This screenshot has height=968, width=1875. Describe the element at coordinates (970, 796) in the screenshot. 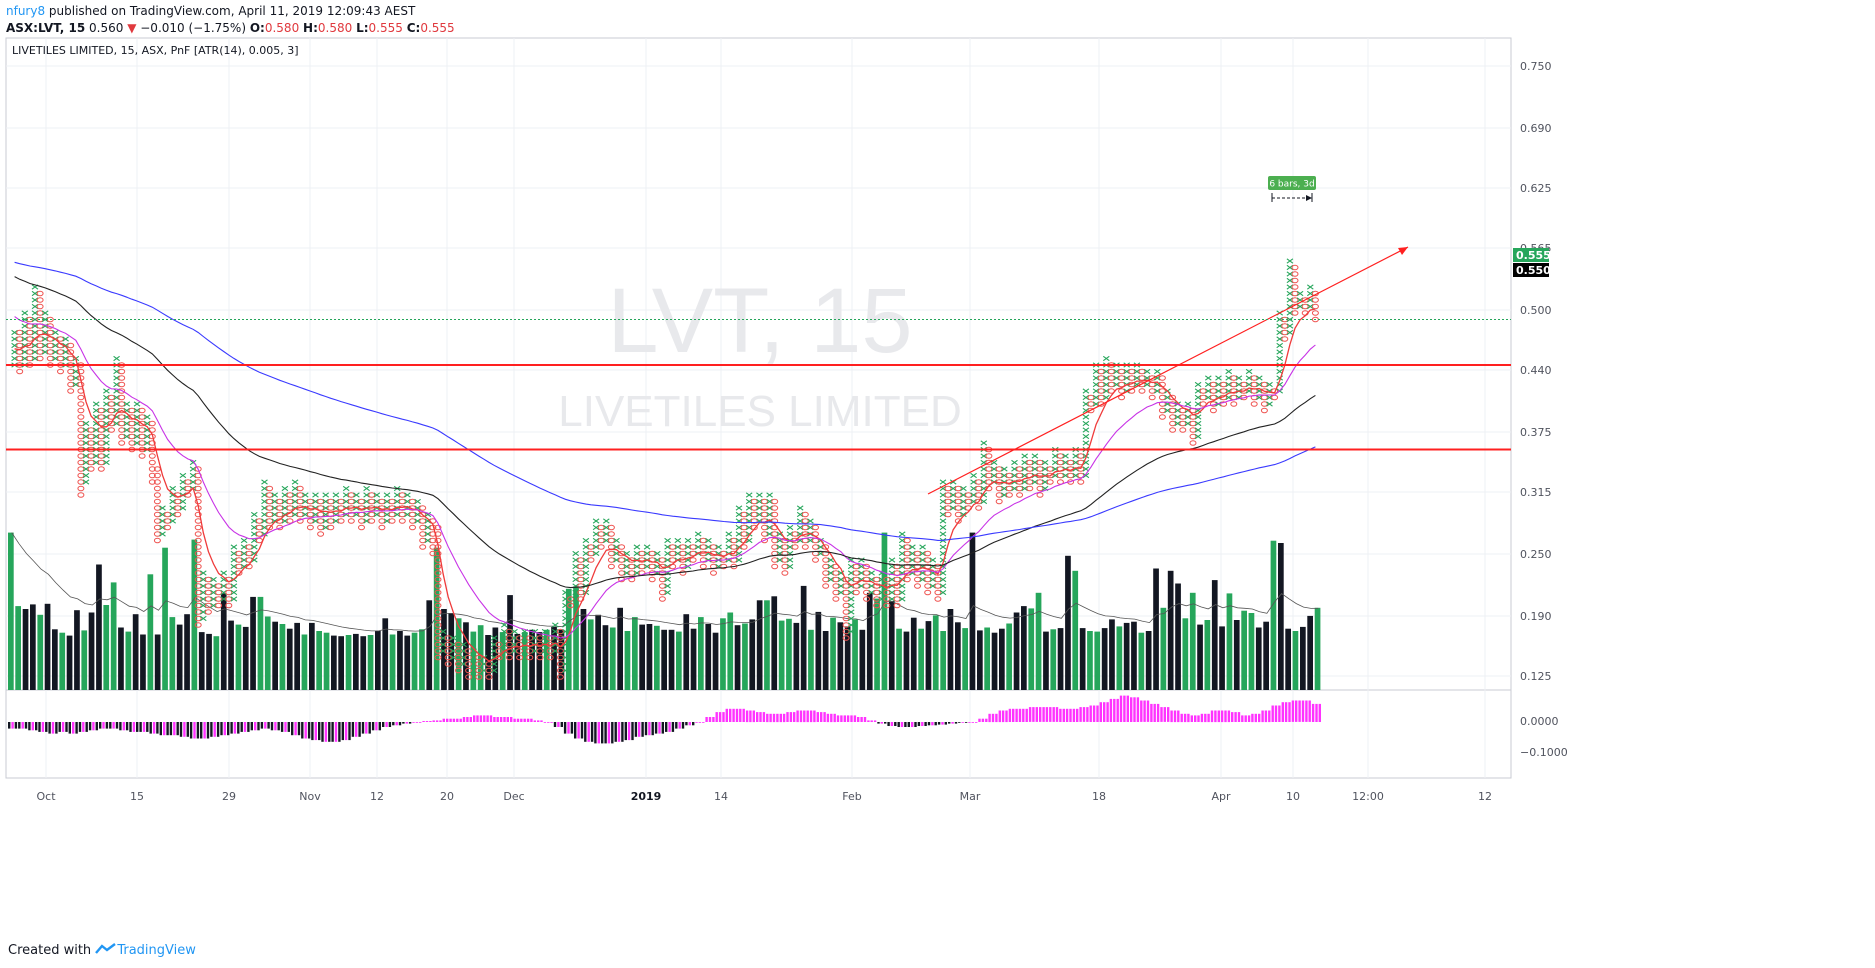

I see `time-tick-label: Mar` at that location.